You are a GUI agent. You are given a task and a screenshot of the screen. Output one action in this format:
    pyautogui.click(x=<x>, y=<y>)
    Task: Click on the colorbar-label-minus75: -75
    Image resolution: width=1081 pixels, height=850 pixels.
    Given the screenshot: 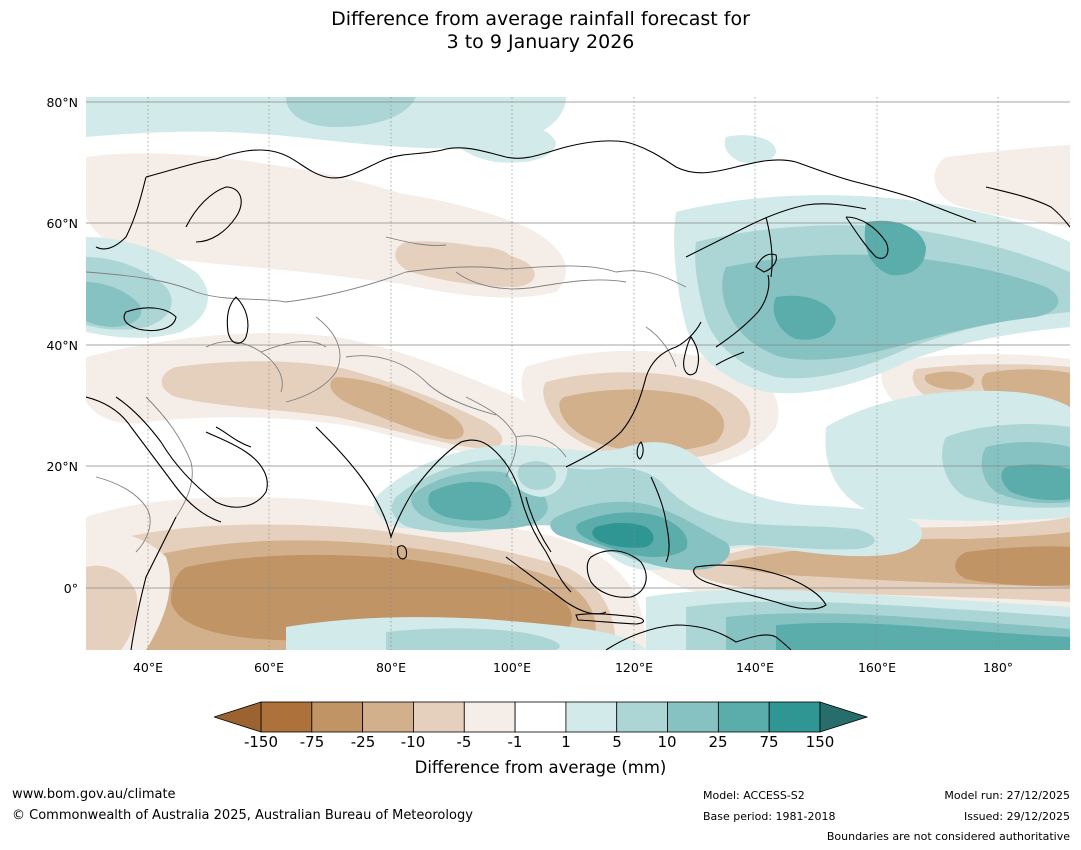 What is the action you would take?
    pyautogui.click(x=312, y=742)
    